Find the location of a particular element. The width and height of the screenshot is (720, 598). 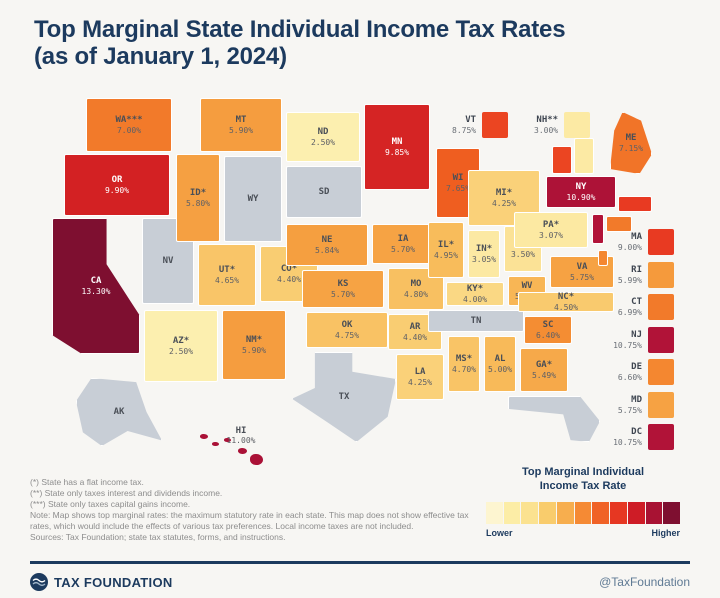

legend-higher-label: Higher is located at coordinates (665, 532).